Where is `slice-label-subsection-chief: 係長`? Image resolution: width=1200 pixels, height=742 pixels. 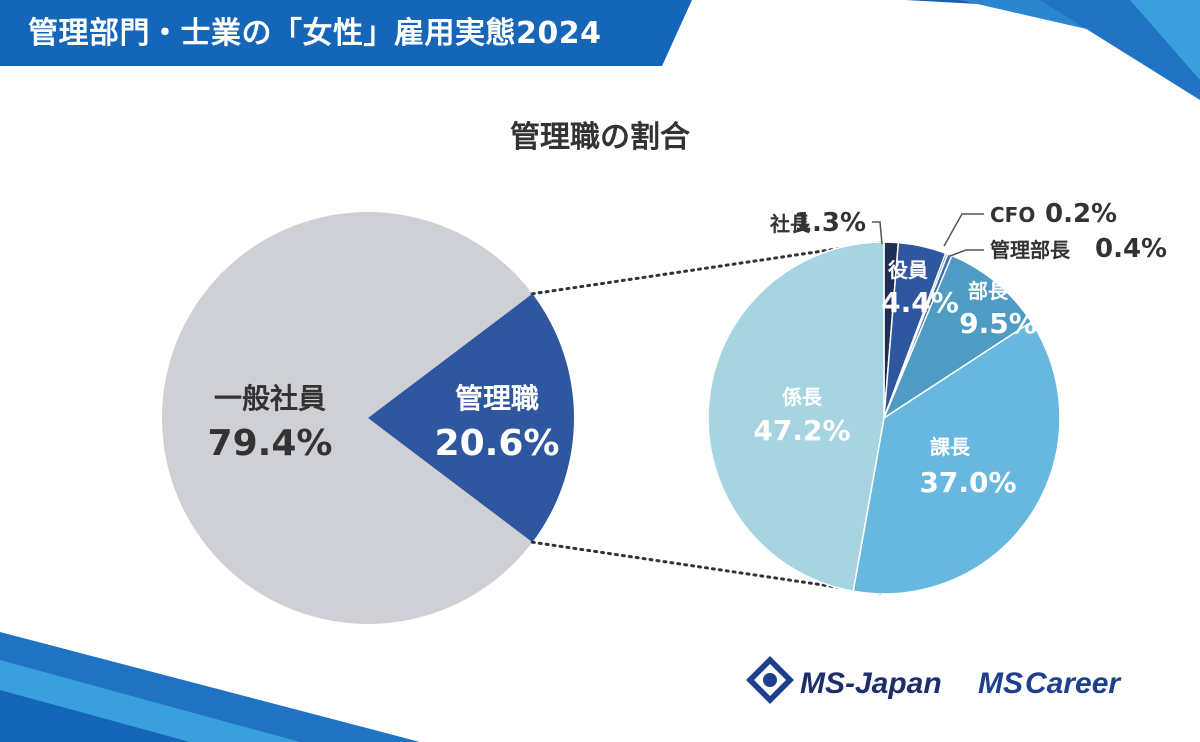
slice-label-subsection-chief: 係長 is located at coordinates (802, 397).